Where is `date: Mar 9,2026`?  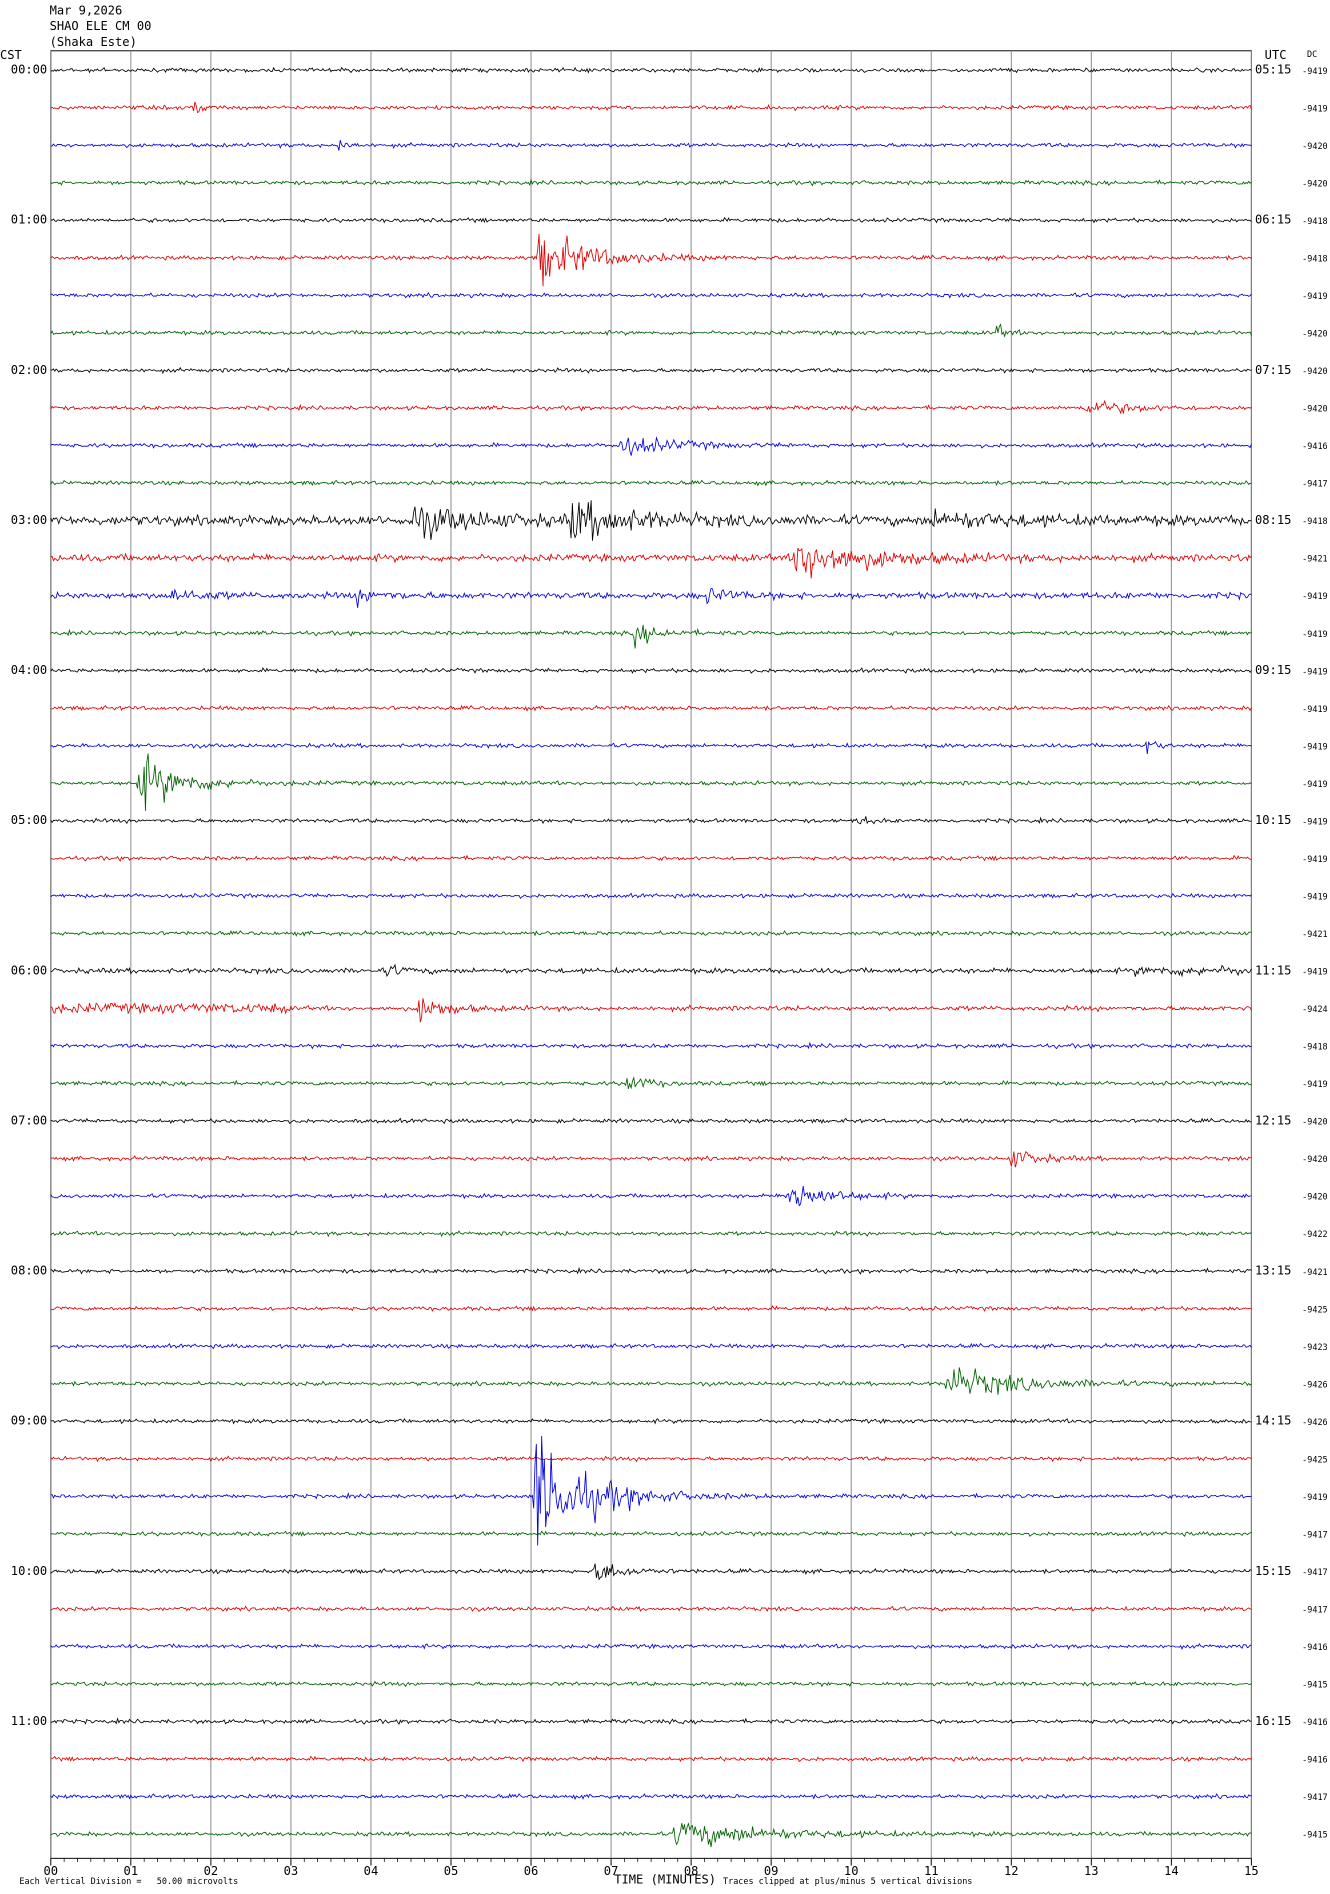
date: Mar 9,2026 is located at coordinates (86, 10).